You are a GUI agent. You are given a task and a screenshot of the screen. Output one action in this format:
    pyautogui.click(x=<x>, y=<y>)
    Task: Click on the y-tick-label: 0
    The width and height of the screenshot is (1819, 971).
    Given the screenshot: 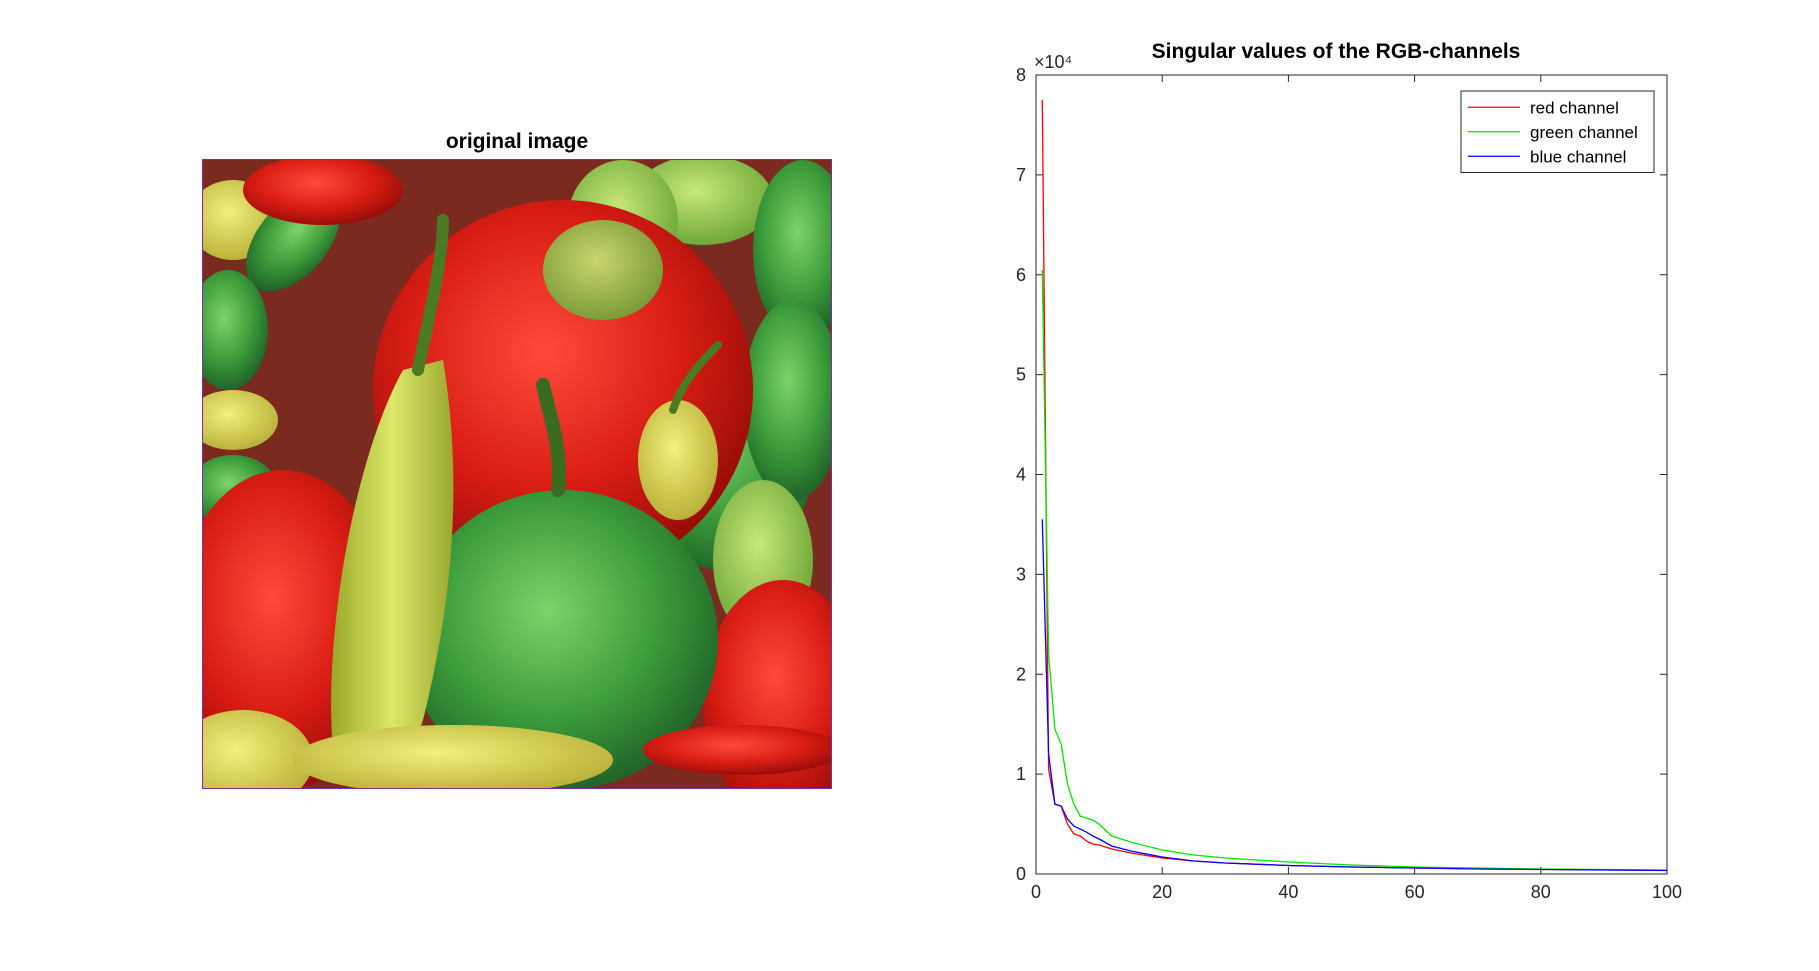 What is the action you would take?
    pyautogui.click(x=1021, y=874)
    